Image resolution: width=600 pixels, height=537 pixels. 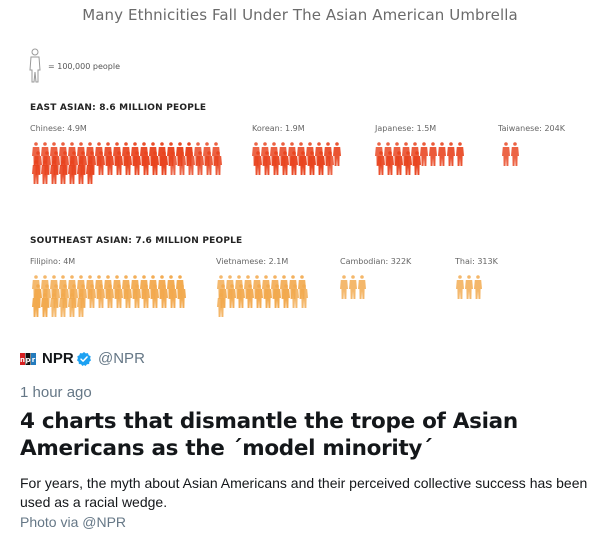 I want to click on figure-group-japanese, so click(x=419, y=158).